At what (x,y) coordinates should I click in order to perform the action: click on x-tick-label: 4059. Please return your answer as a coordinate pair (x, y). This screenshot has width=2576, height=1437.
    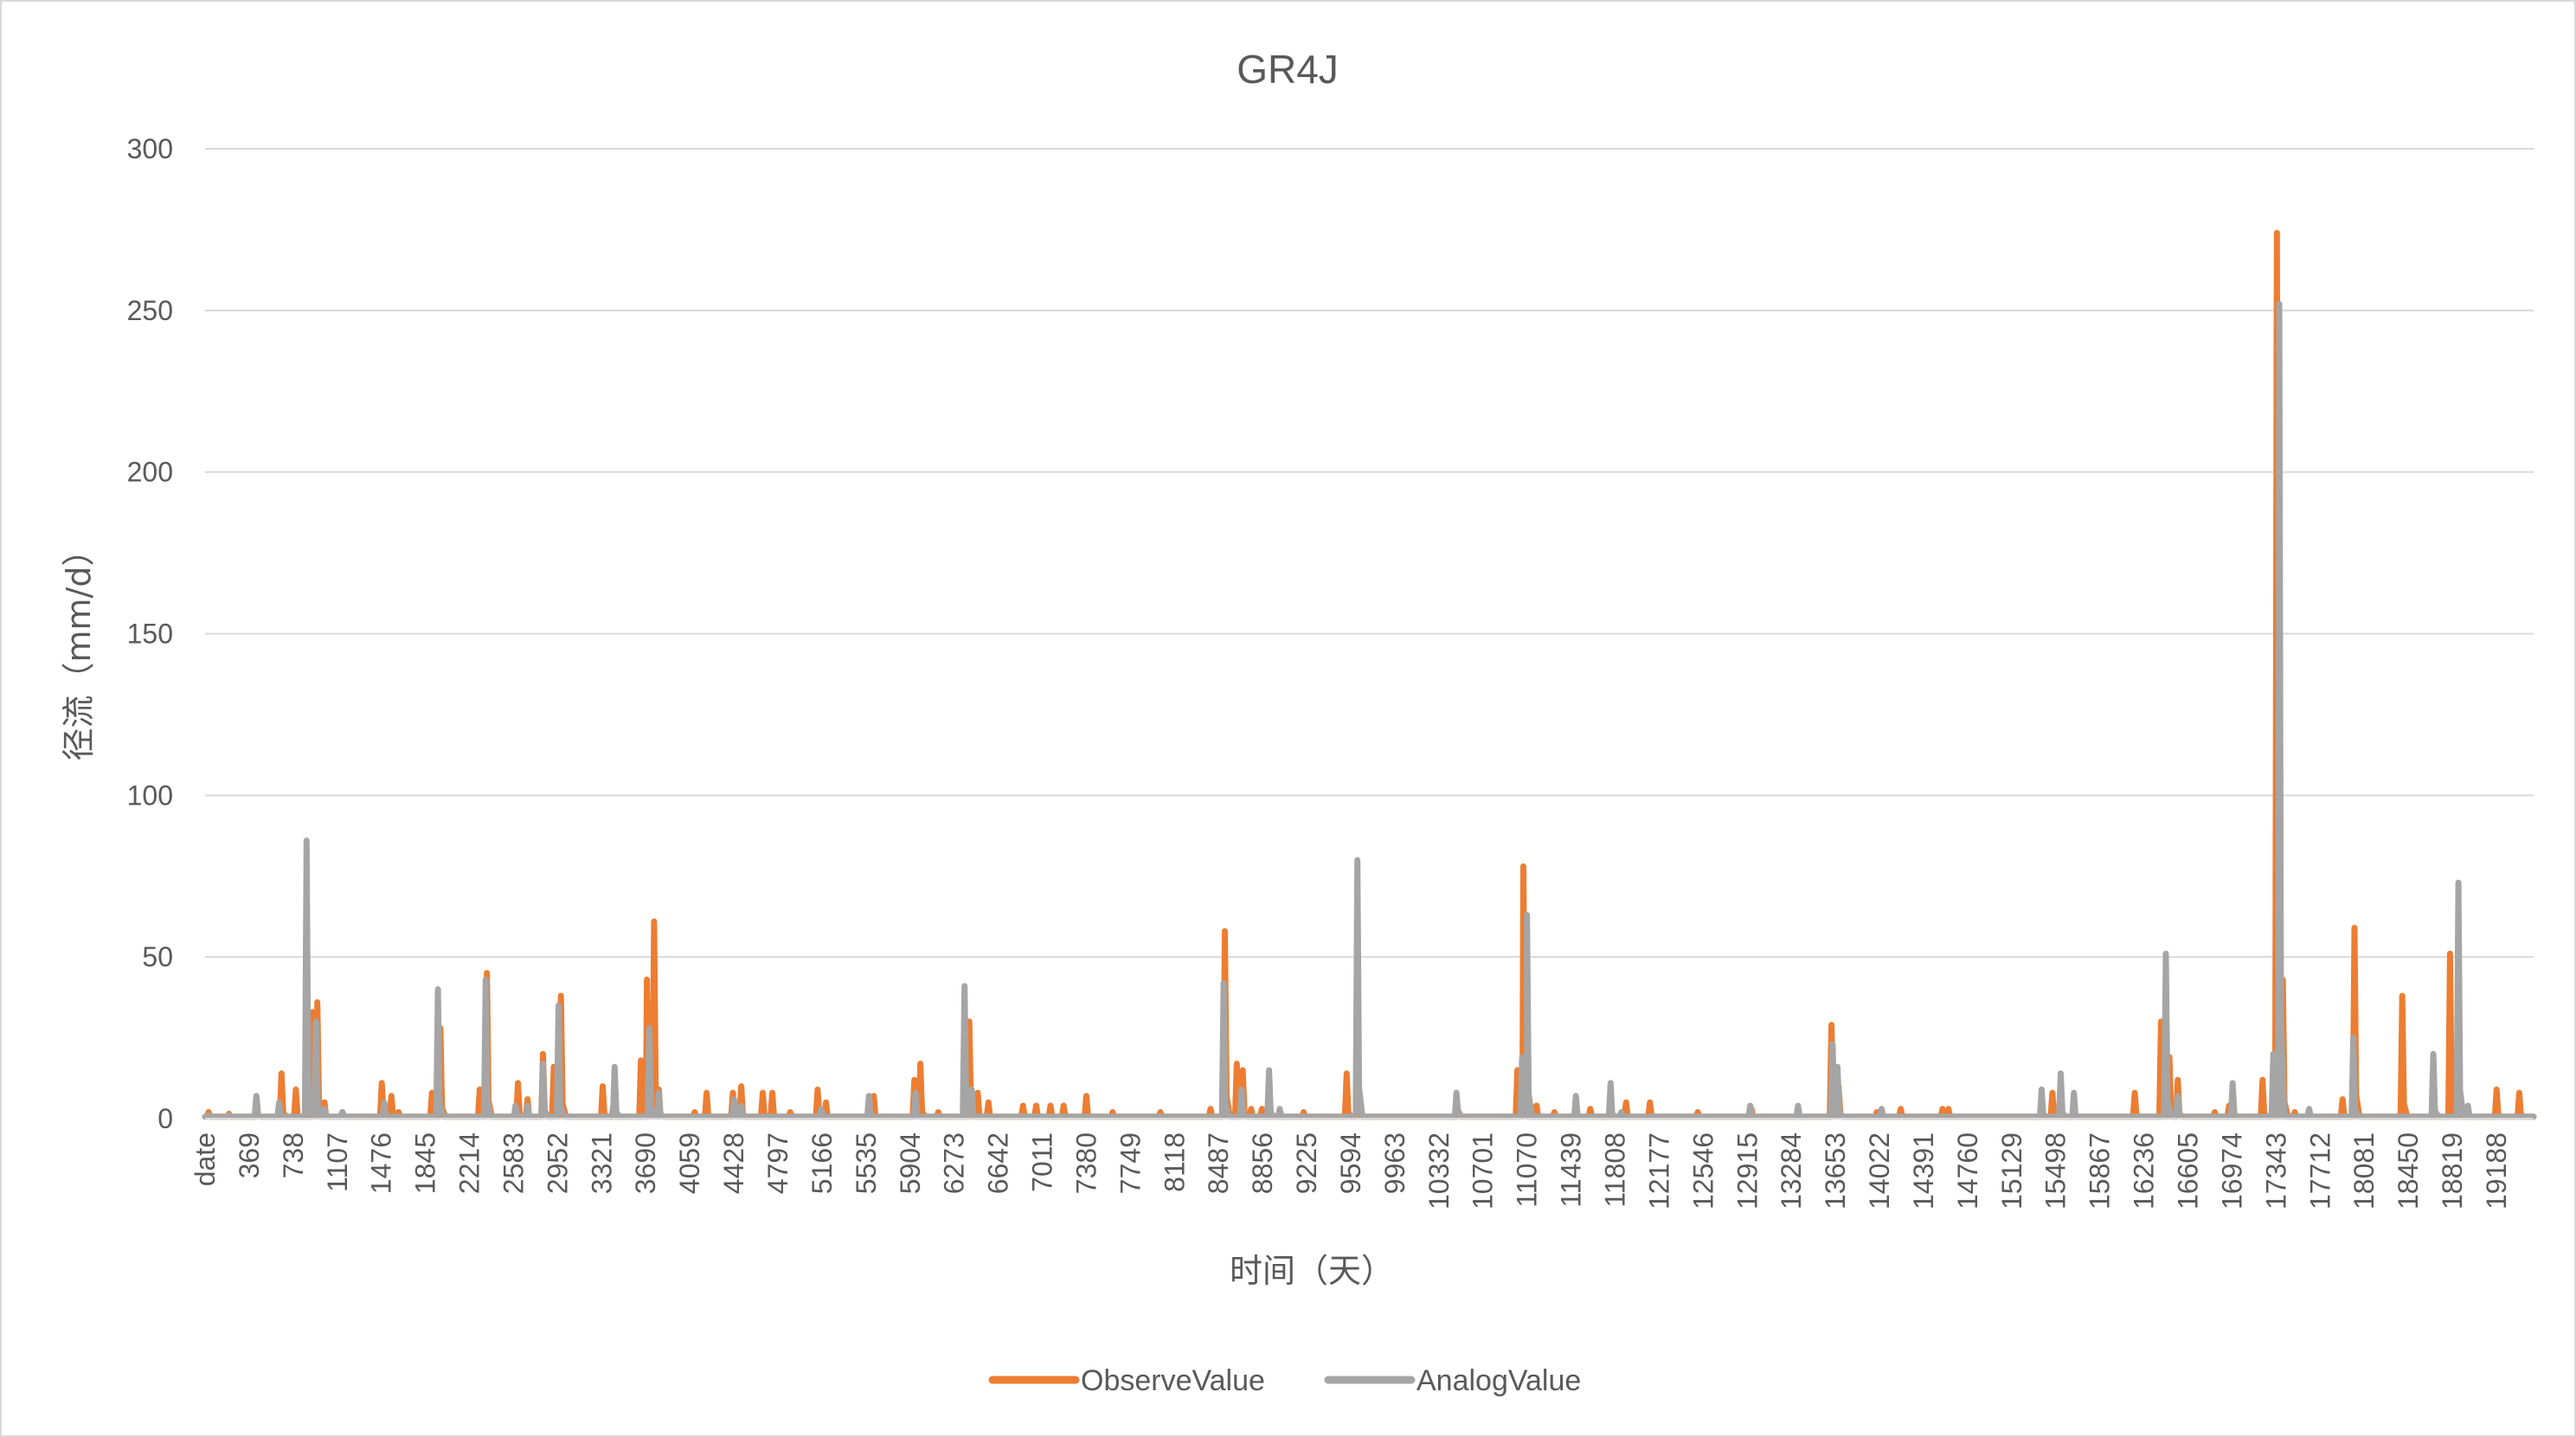
    Looking at the image, I should click on (689, 1163).